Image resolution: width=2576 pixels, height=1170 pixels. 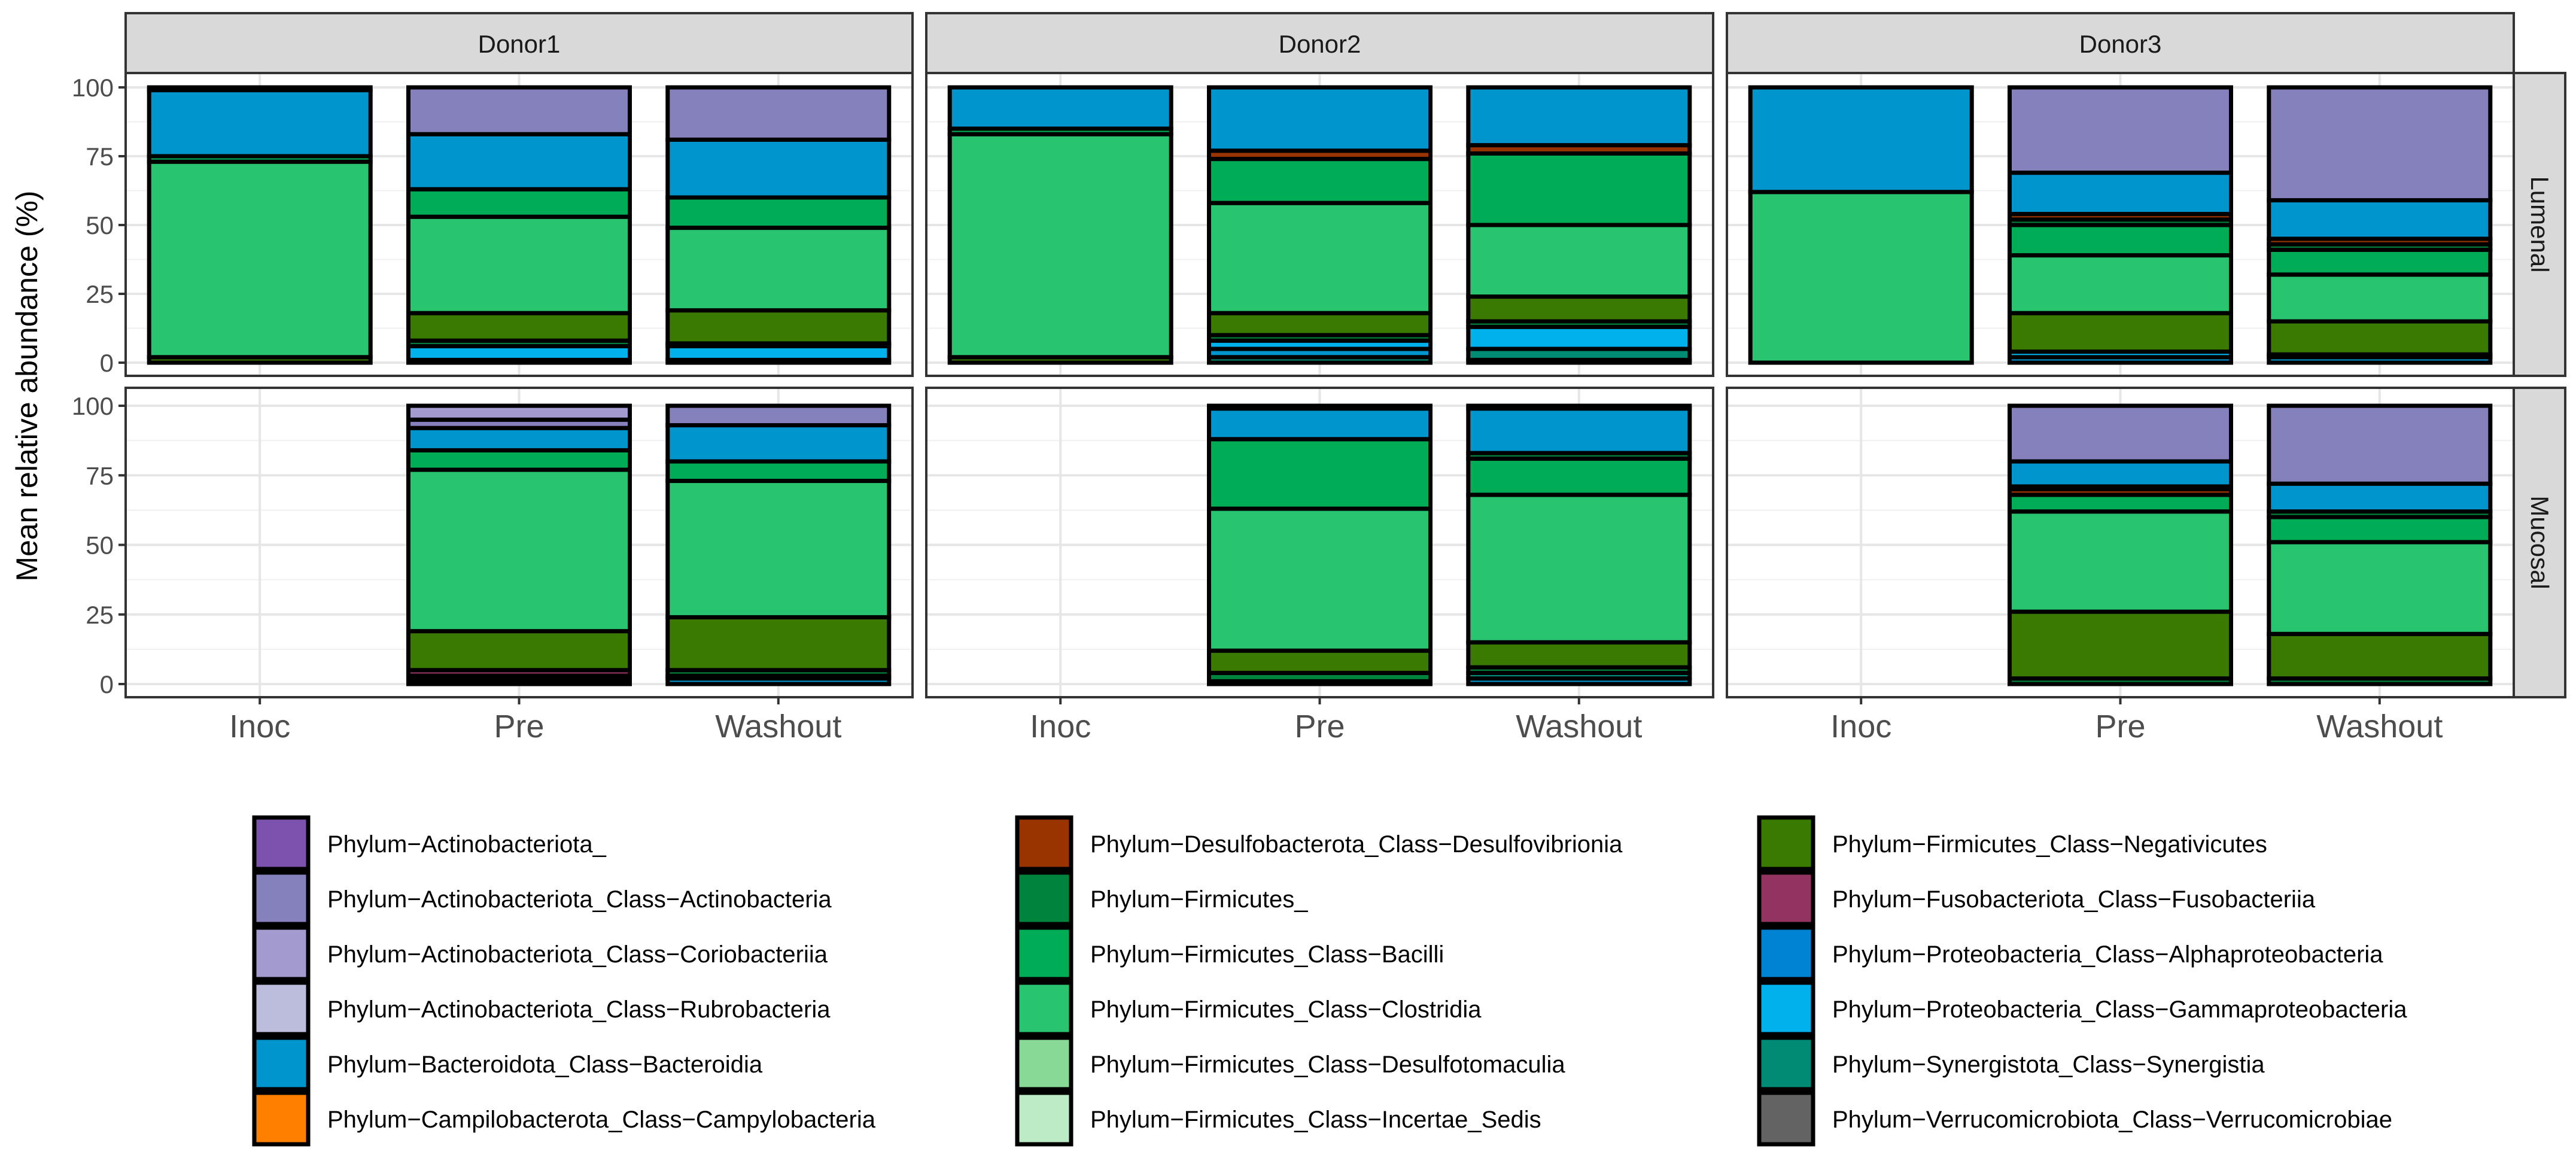 I want to click on panel-border, so click(x=2120, y=225).